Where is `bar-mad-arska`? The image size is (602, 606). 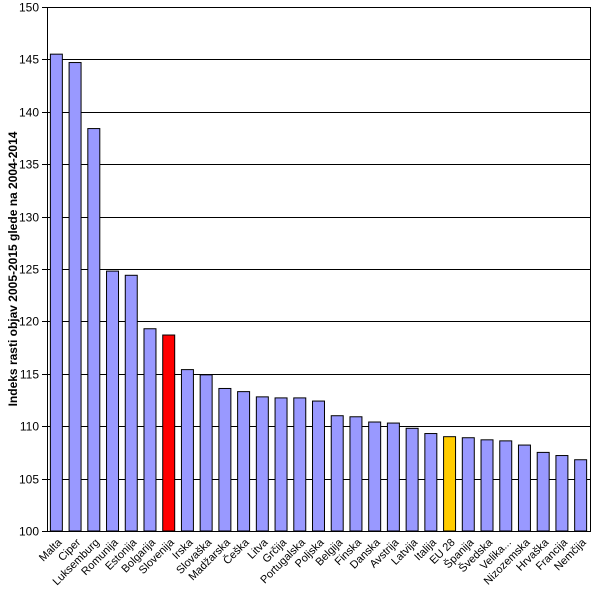
bar-mad-arska is located at coordinates (225, 459).